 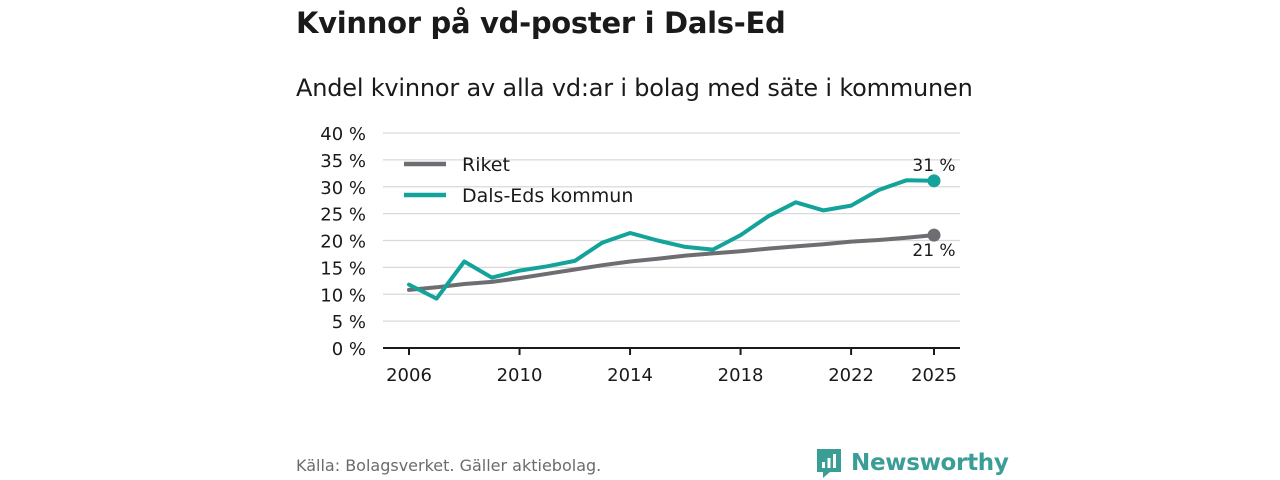 I want to click on x-tick-label: 2014, so click(x=630, y=375).